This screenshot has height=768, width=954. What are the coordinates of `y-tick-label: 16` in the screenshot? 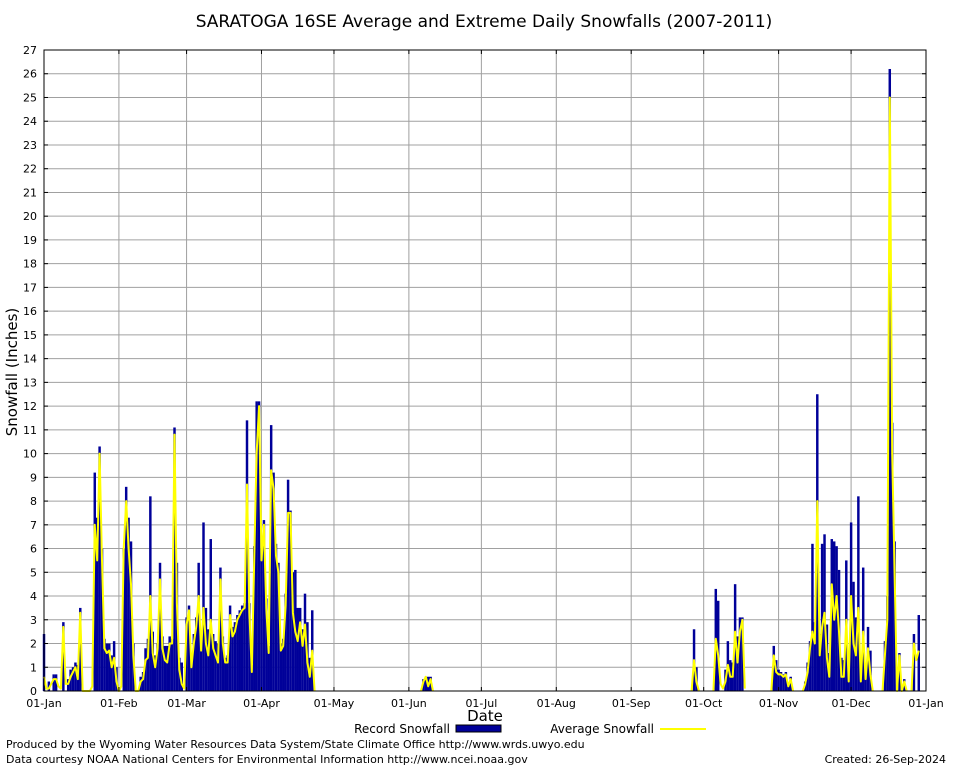 It's located at (30, 311).